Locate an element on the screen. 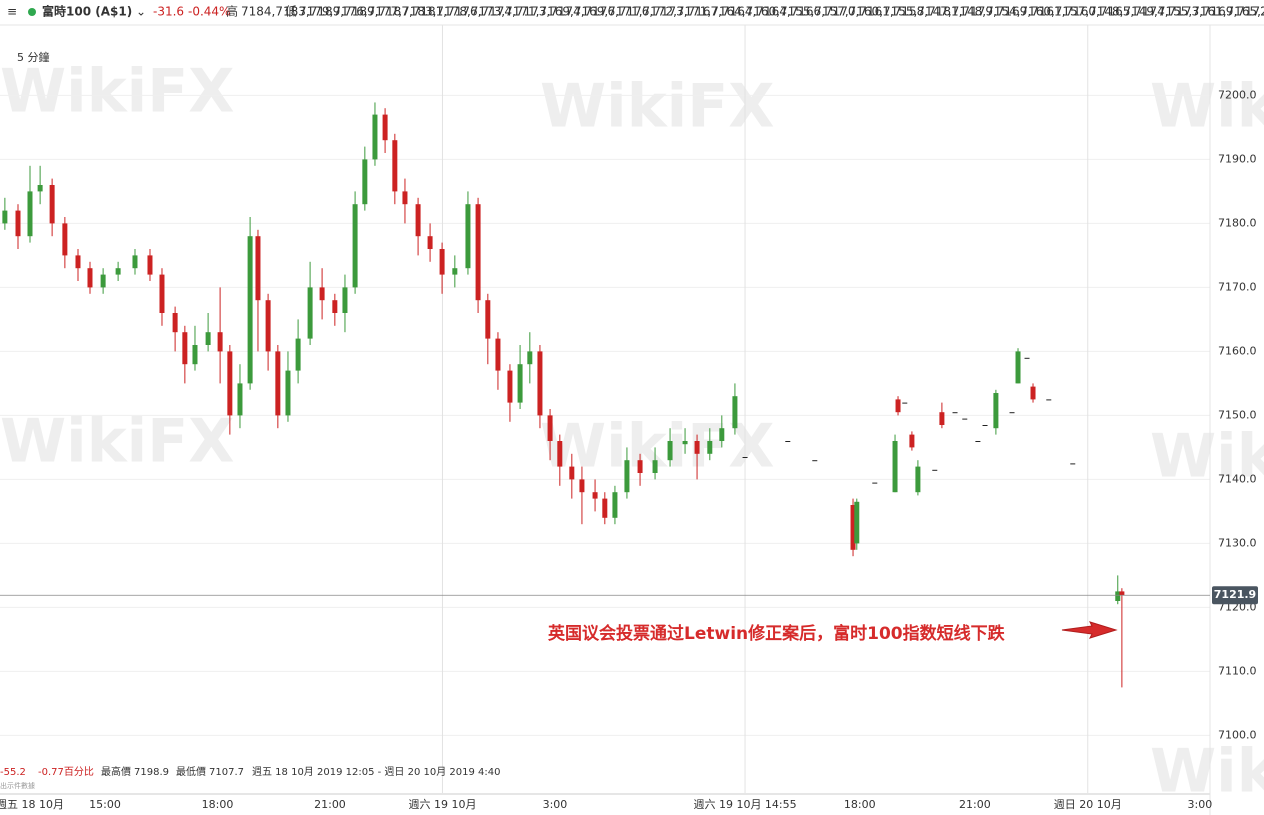 This screenshot has width=1264, height=815. stats-max-label: 最高價 is located at coordinates (116, 771).